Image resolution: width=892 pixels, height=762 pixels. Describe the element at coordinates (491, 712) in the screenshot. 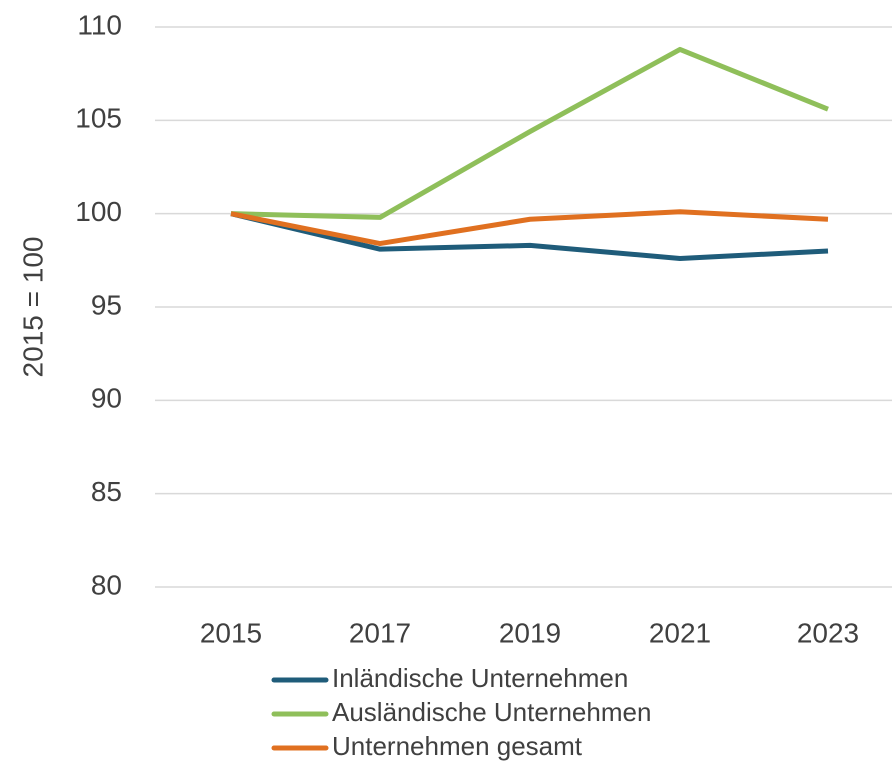

I see `legend-label: Ausländische Unternehmen` at that location.